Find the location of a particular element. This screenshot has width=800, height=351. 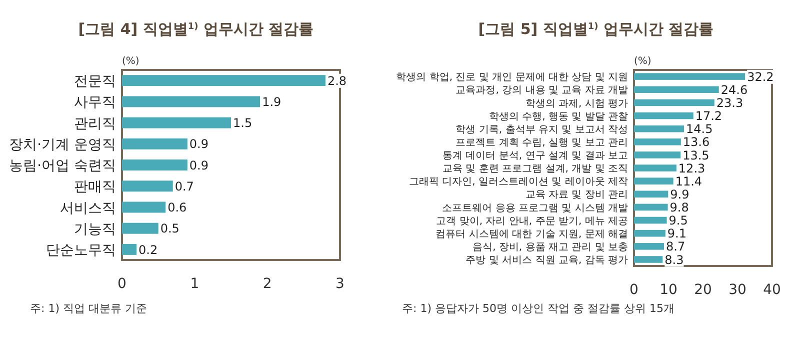

y-tick-label: 교육과정, 강의 내용 및 교육 자료 개발 is located at coordinates (542, 90).